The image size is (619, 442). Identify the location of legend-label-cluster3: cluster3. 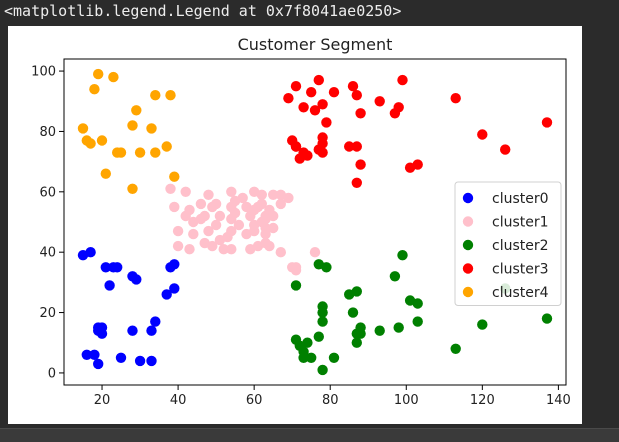
(520, 270).